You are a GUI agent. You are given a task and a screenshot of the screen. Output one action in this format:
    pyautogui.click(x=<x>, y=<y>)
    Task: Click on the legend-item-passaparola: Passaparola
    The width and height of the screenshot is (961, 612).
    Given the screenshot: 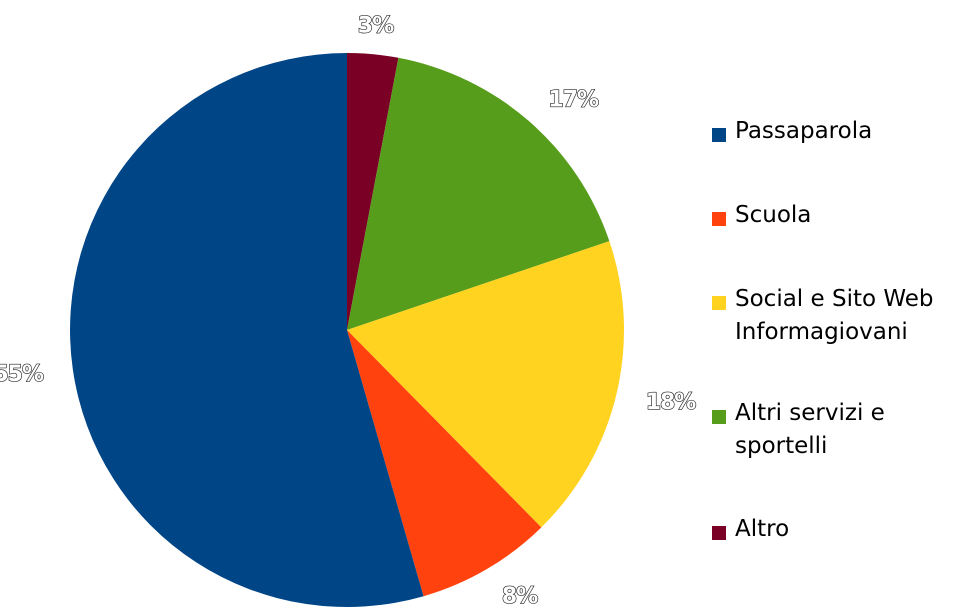 What is the action you would take?
    pyautogui.click(x=833, y=131)
    